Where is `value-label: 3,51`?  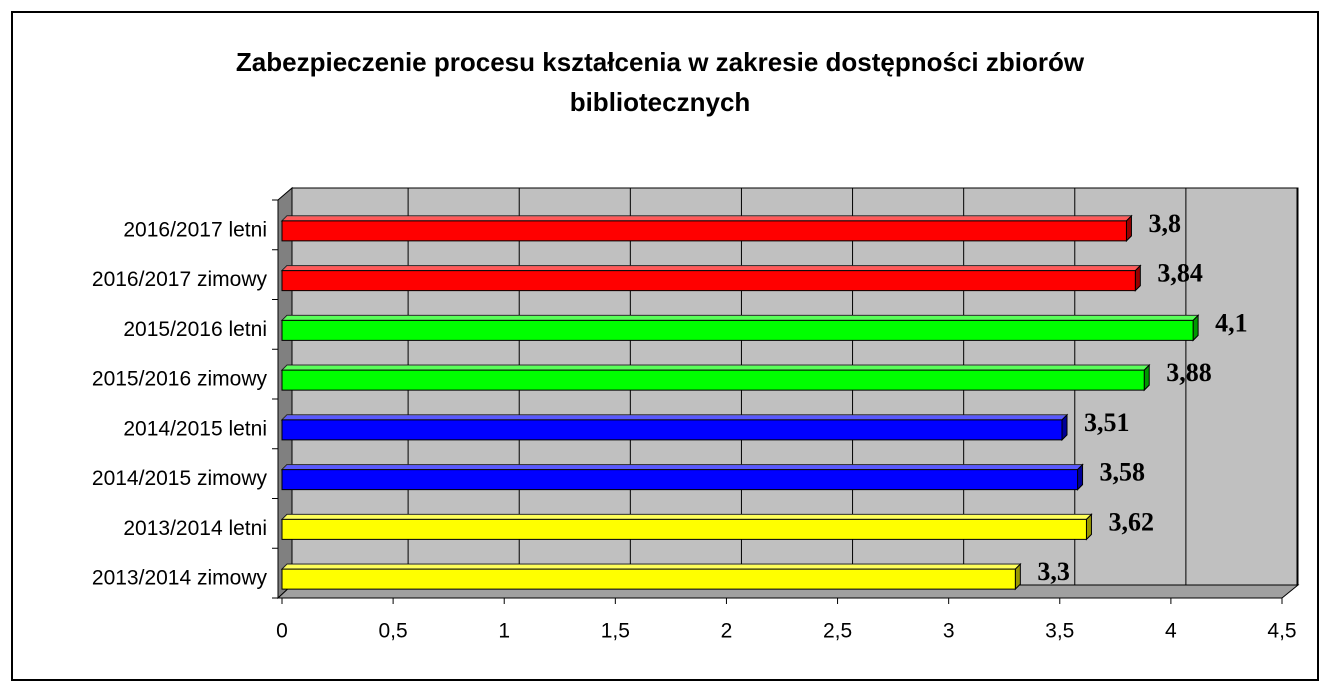 value-label: 3,51 is located at coordinates (1107, 422).